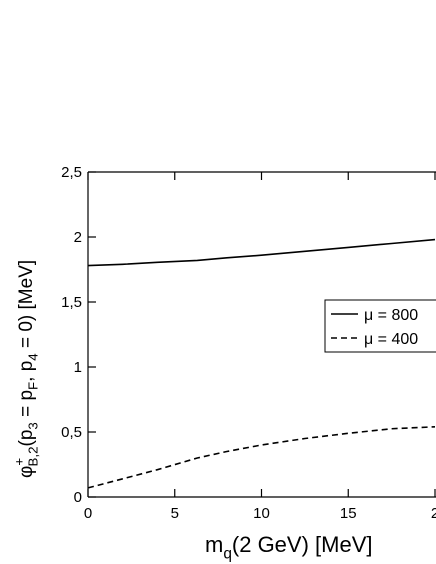 The height and width of the screenshot is (564, 436). I want to click on ylabel-part: (p, so click(26, 438).